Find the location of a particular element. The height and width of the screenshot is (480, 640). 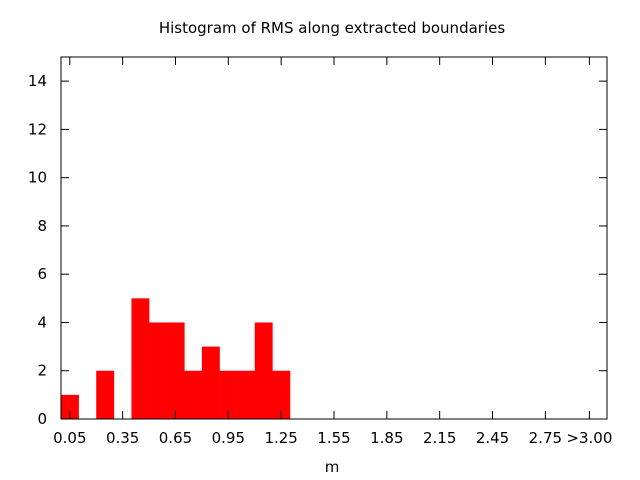

x-tick-label: >3.00 is located at coordinates (589, 438).